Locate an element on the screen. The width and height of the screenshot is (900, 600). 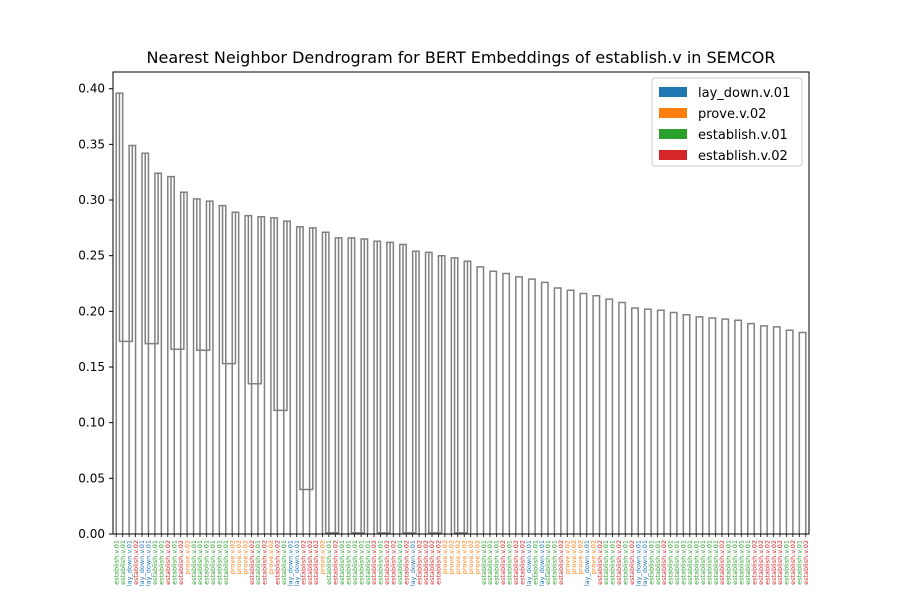
y-tick-label: 0.35 is located at coordinates (91, 144).